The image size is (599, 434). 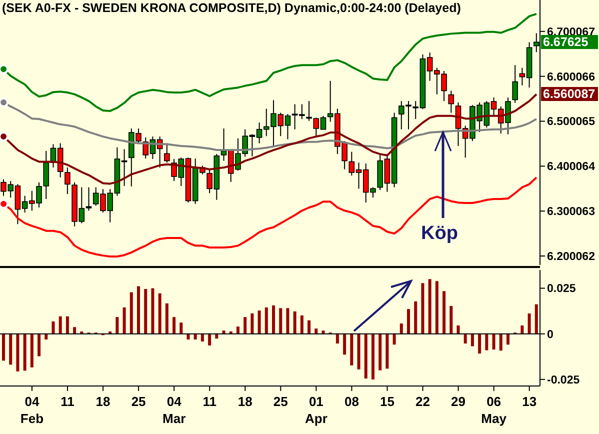 I want to click on x-tick-label: 22, so click(x=423, y=401).